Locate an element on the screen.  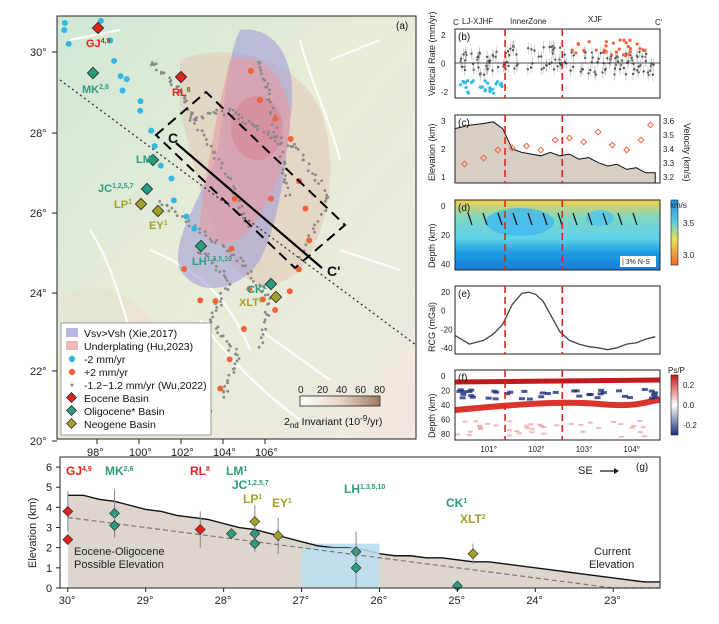
map-x-tick-label: 106° is located at coordinates (266, 453).